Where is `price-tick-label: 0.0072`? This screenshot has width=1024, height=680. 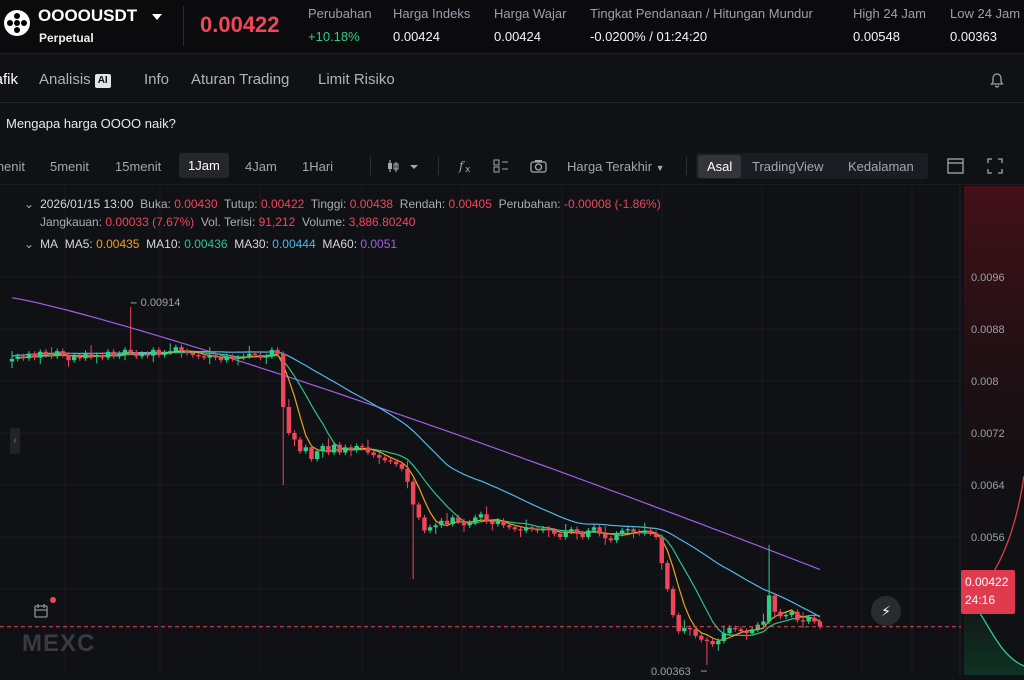 price-tick-label: 0.0072 is located at coordinates (988, 434).